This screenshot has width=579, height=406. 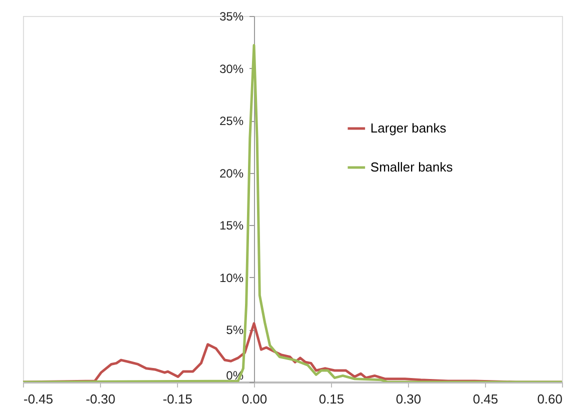 What do you see at coordinates (549, 399) in the screenshot?
I see `x-tick-label: 0.60` at bounding box center [549, 399].